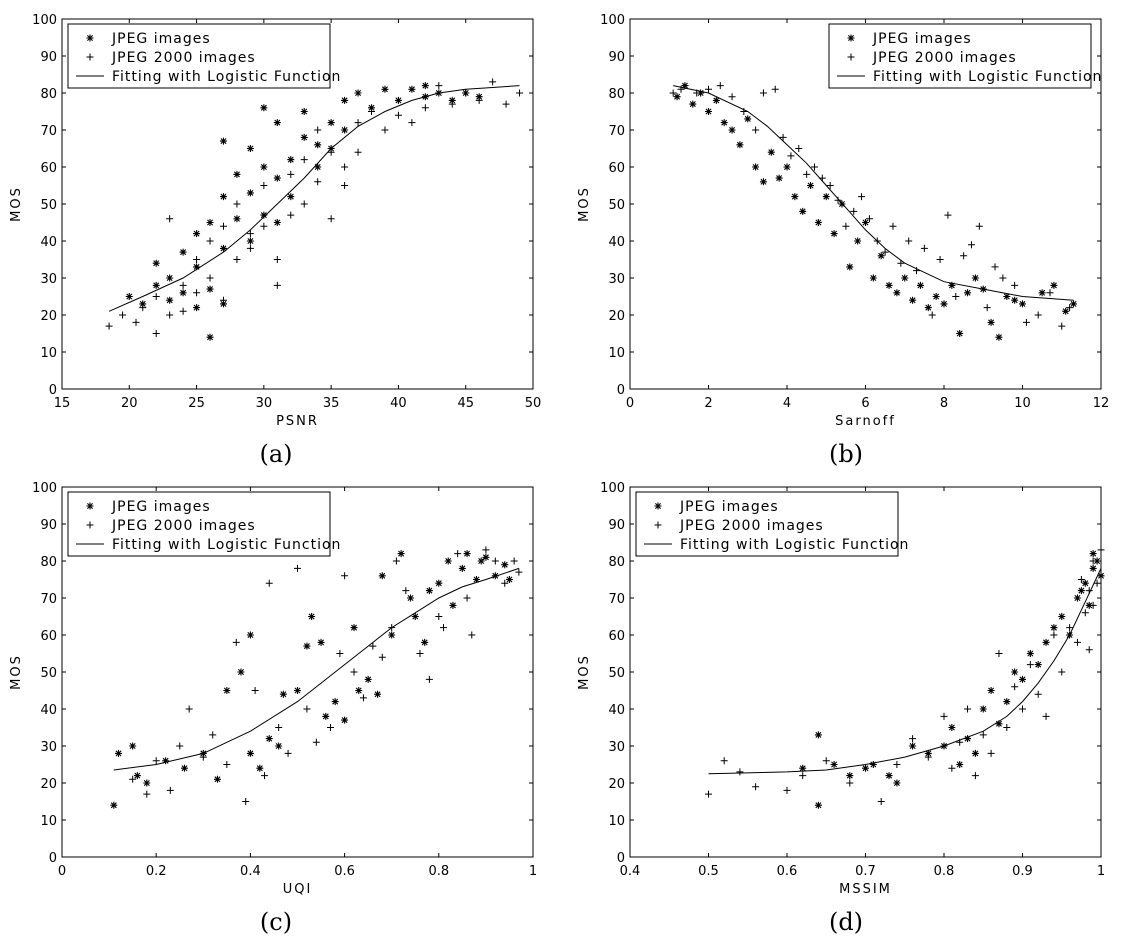 Image resolution: width=1122 pixels, height=948 pixels. I want to click on y-tick-label: 70, so click(48, 131).